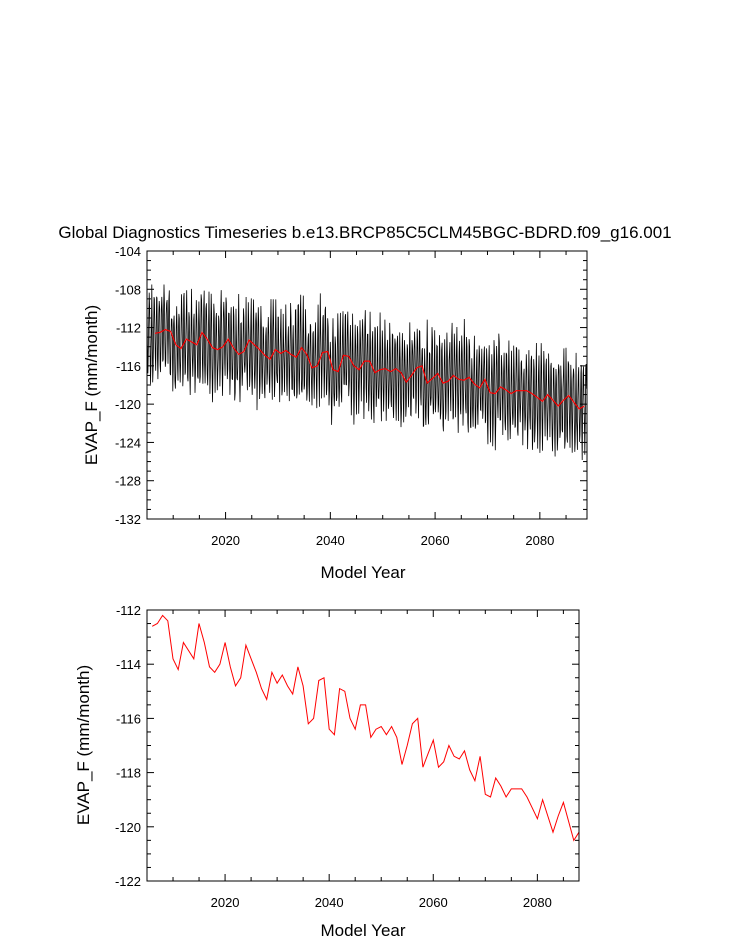 The width and height of the screenshot is (733, 945). What do you see at coordinates (128, 481) in the screenshot?
I see `top-y-tick-label: -128` at bounding box center [128, 481].